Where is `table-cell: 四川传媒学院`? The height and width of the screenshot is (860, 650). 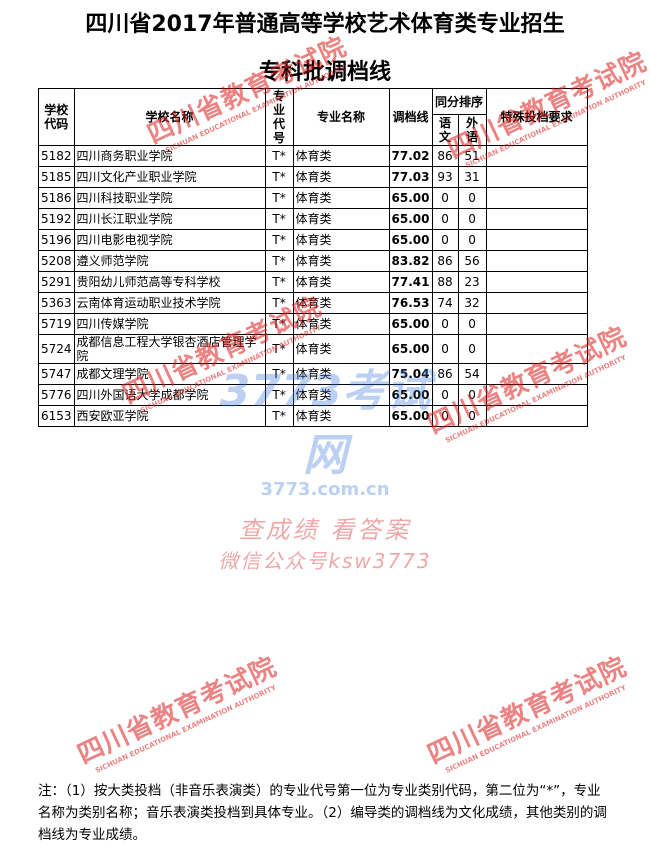 table-cell: 四川传媒学院 is located at coordinates (169, 324).